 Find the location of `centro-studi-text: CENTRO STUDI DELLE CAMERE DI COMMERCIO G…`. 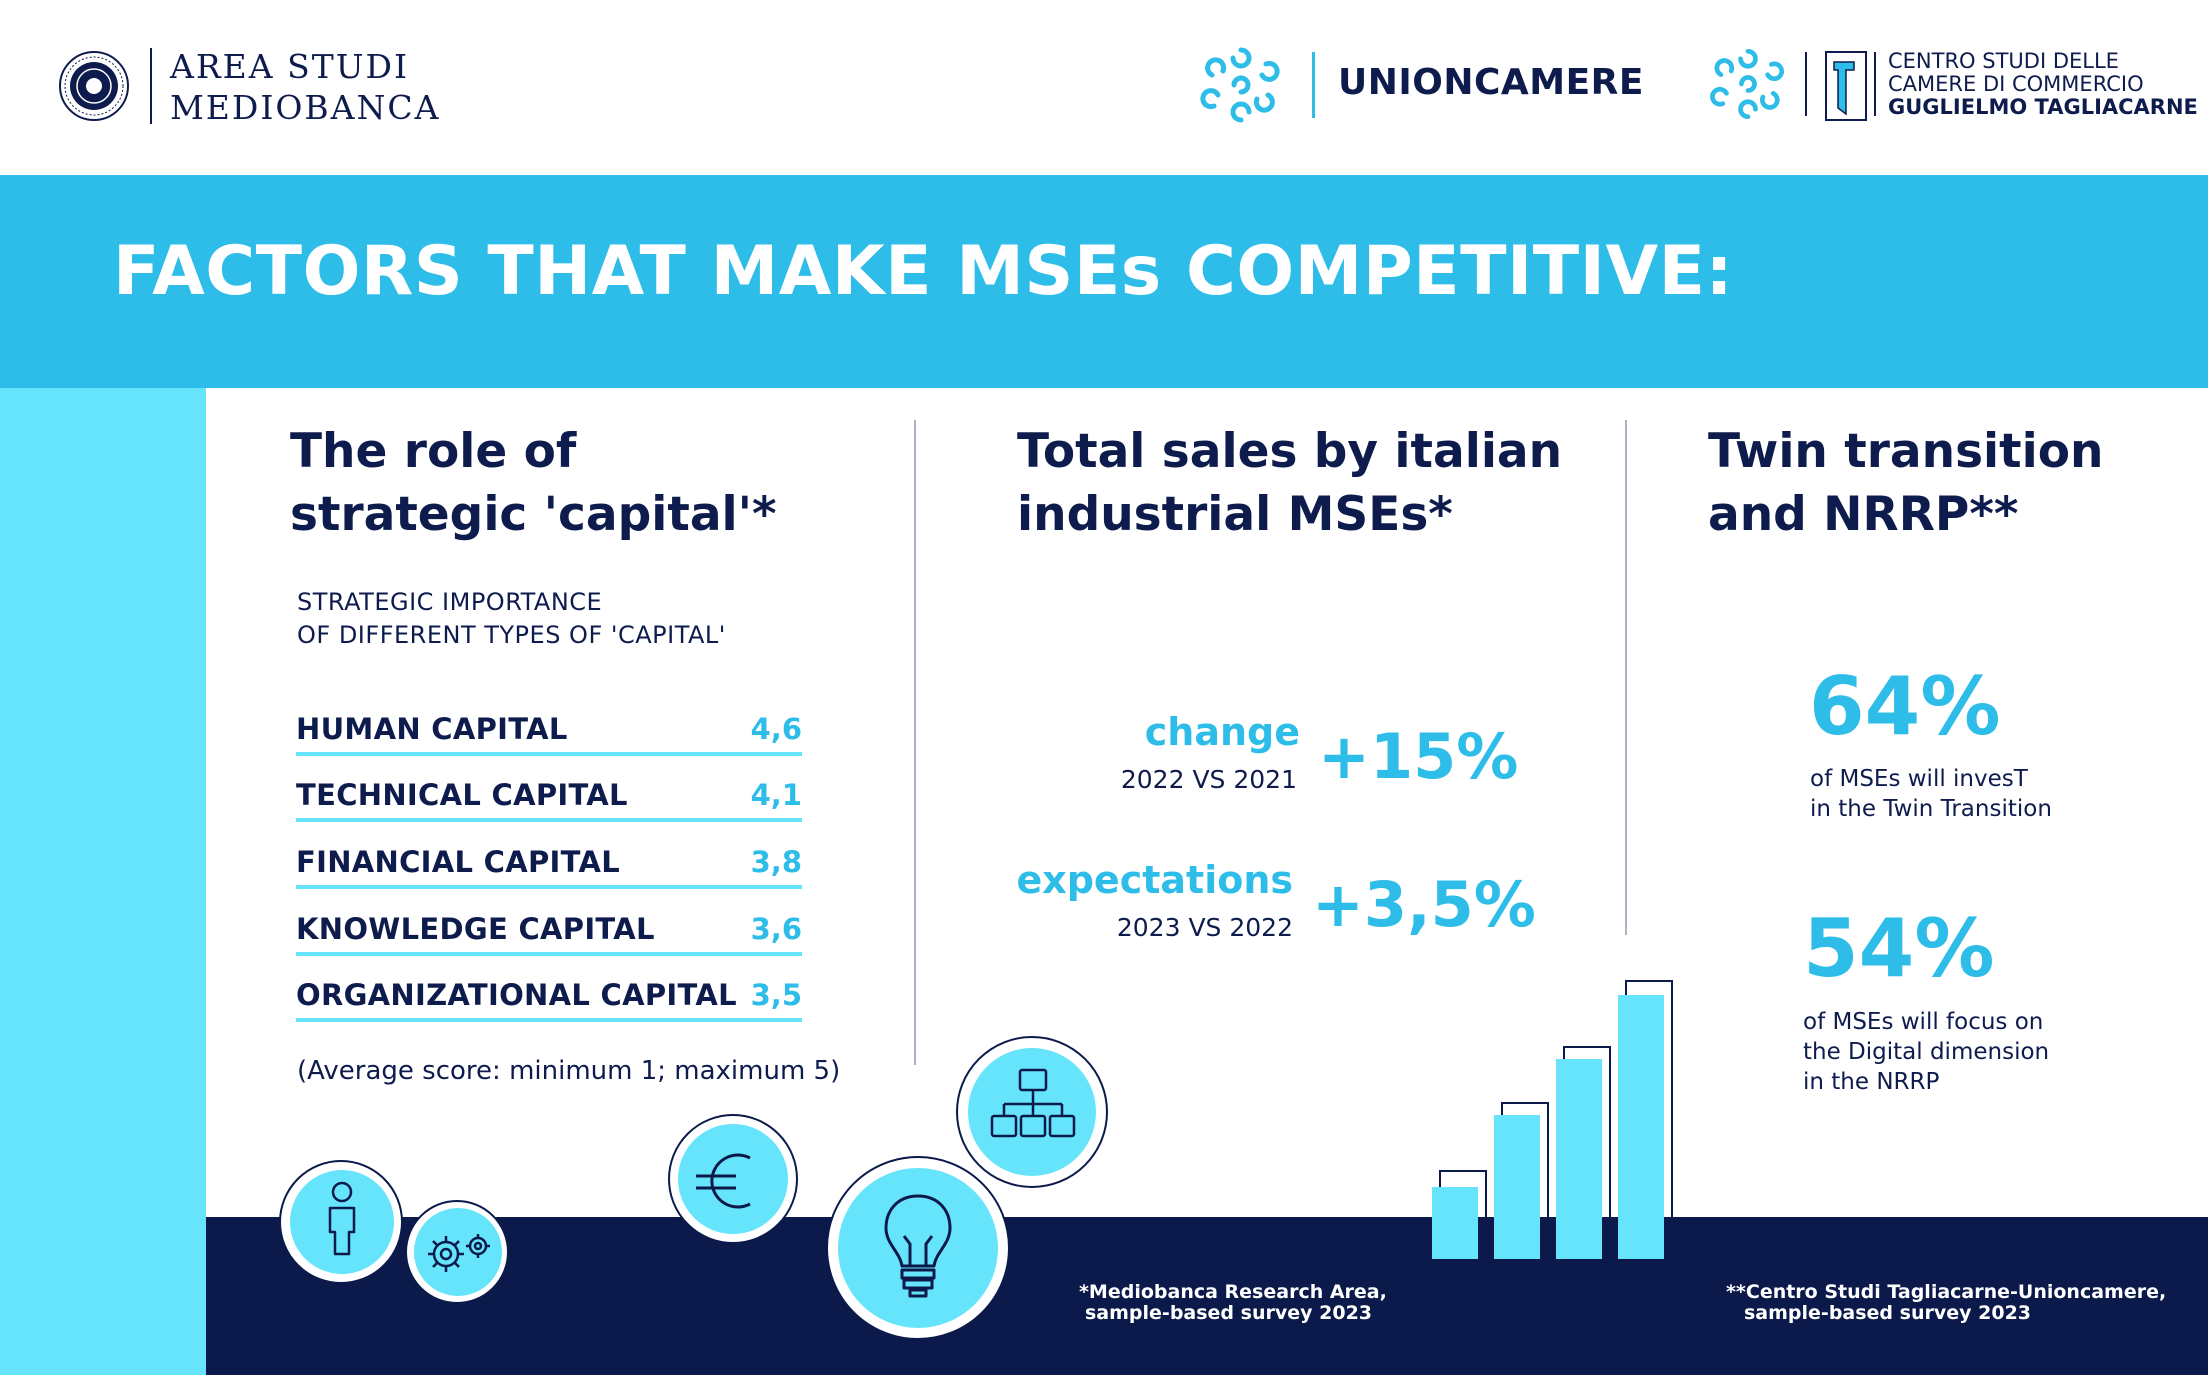

centro-studi-text: CENTRO STUDI DELLE CAMERE DI COMMERCIO G… is located at coordinates (2043, 84).